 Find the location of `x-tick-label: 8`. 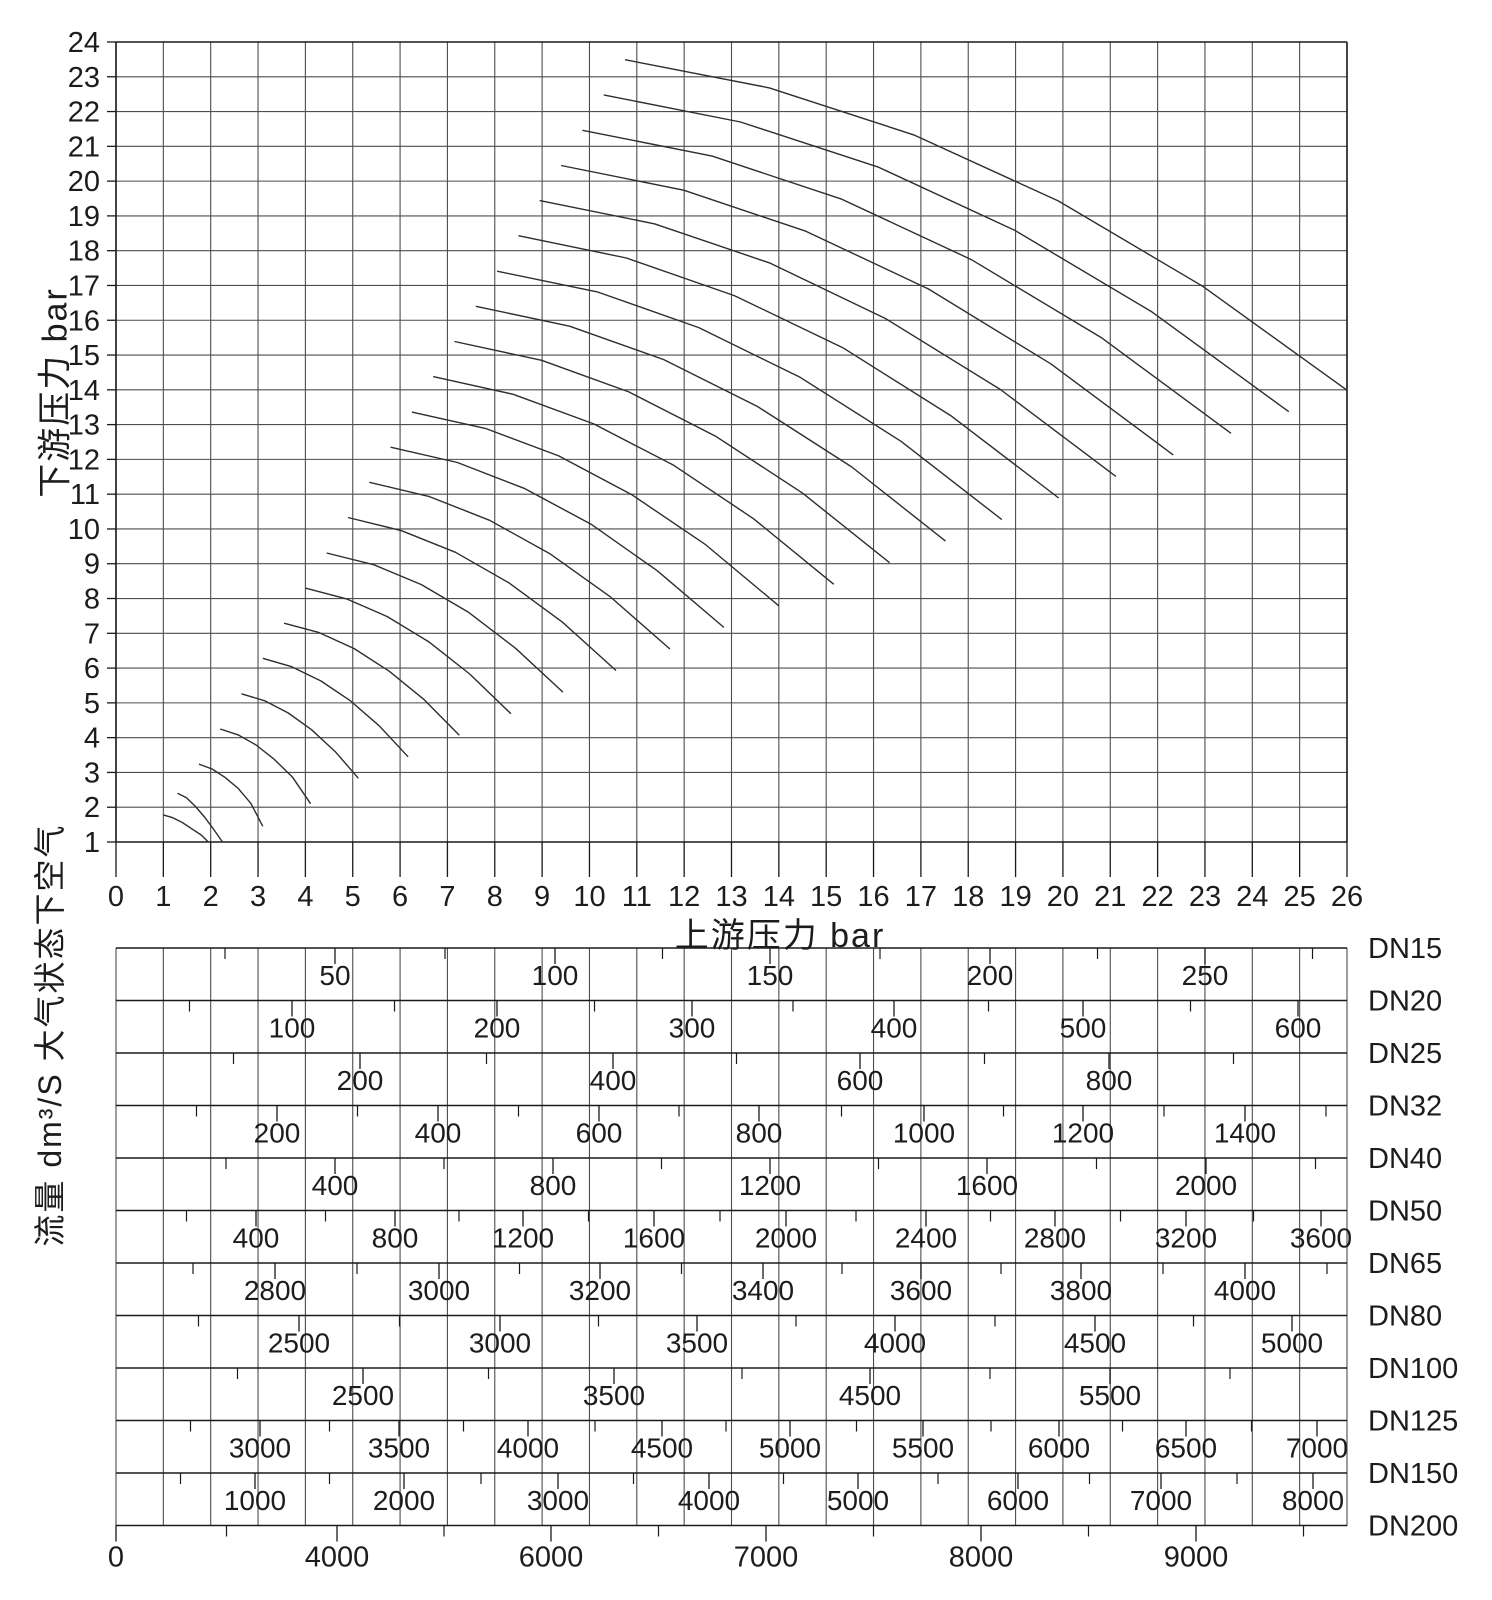

x-tick-label: 8 is located at coordinates (495, 897).